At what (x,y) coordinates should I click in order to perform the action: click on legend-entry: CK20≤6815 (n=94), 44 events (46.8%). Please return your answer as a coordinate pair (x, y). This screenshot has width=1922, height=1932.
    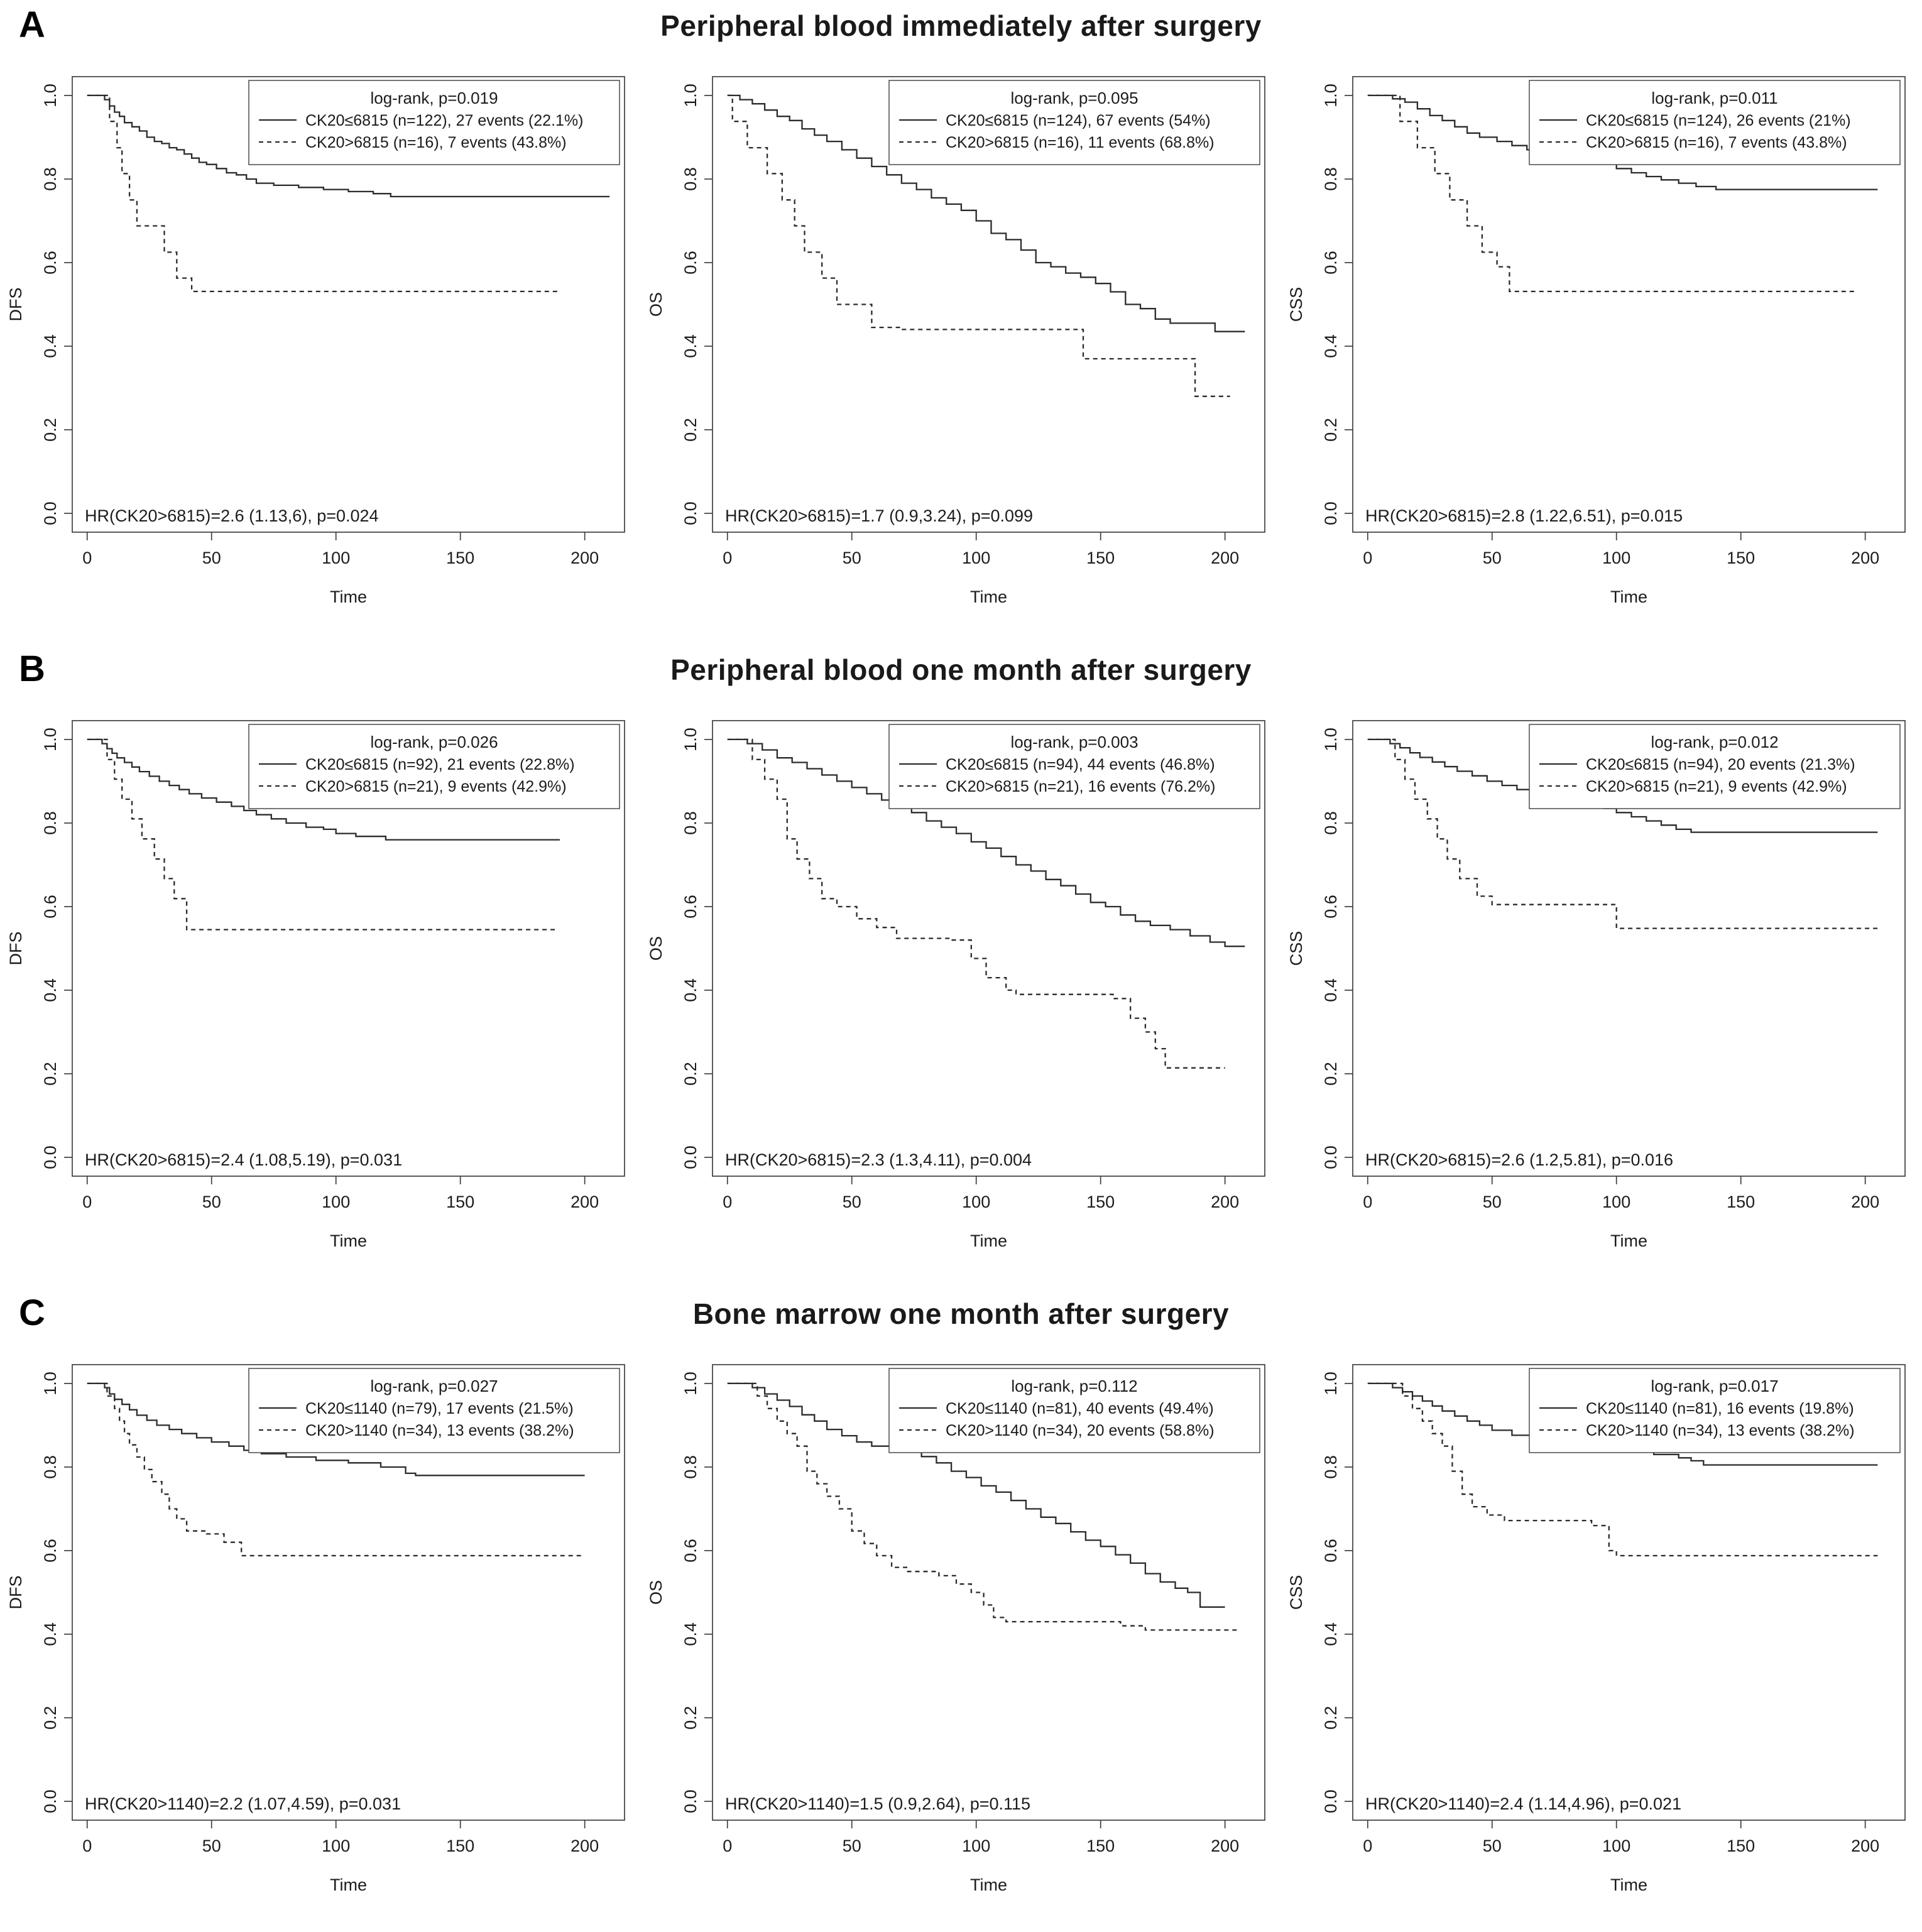
    Looking at the image, I should click on (1080, 765).